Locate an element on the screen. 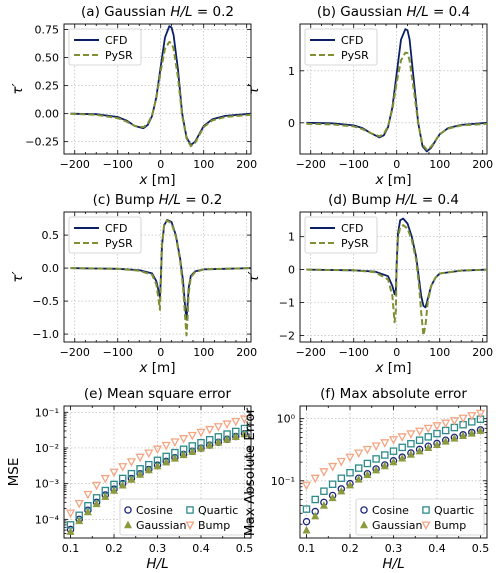 This screenshot has width=500, height=573. y-tick-label: 1 is located at coordinates (291, 71).